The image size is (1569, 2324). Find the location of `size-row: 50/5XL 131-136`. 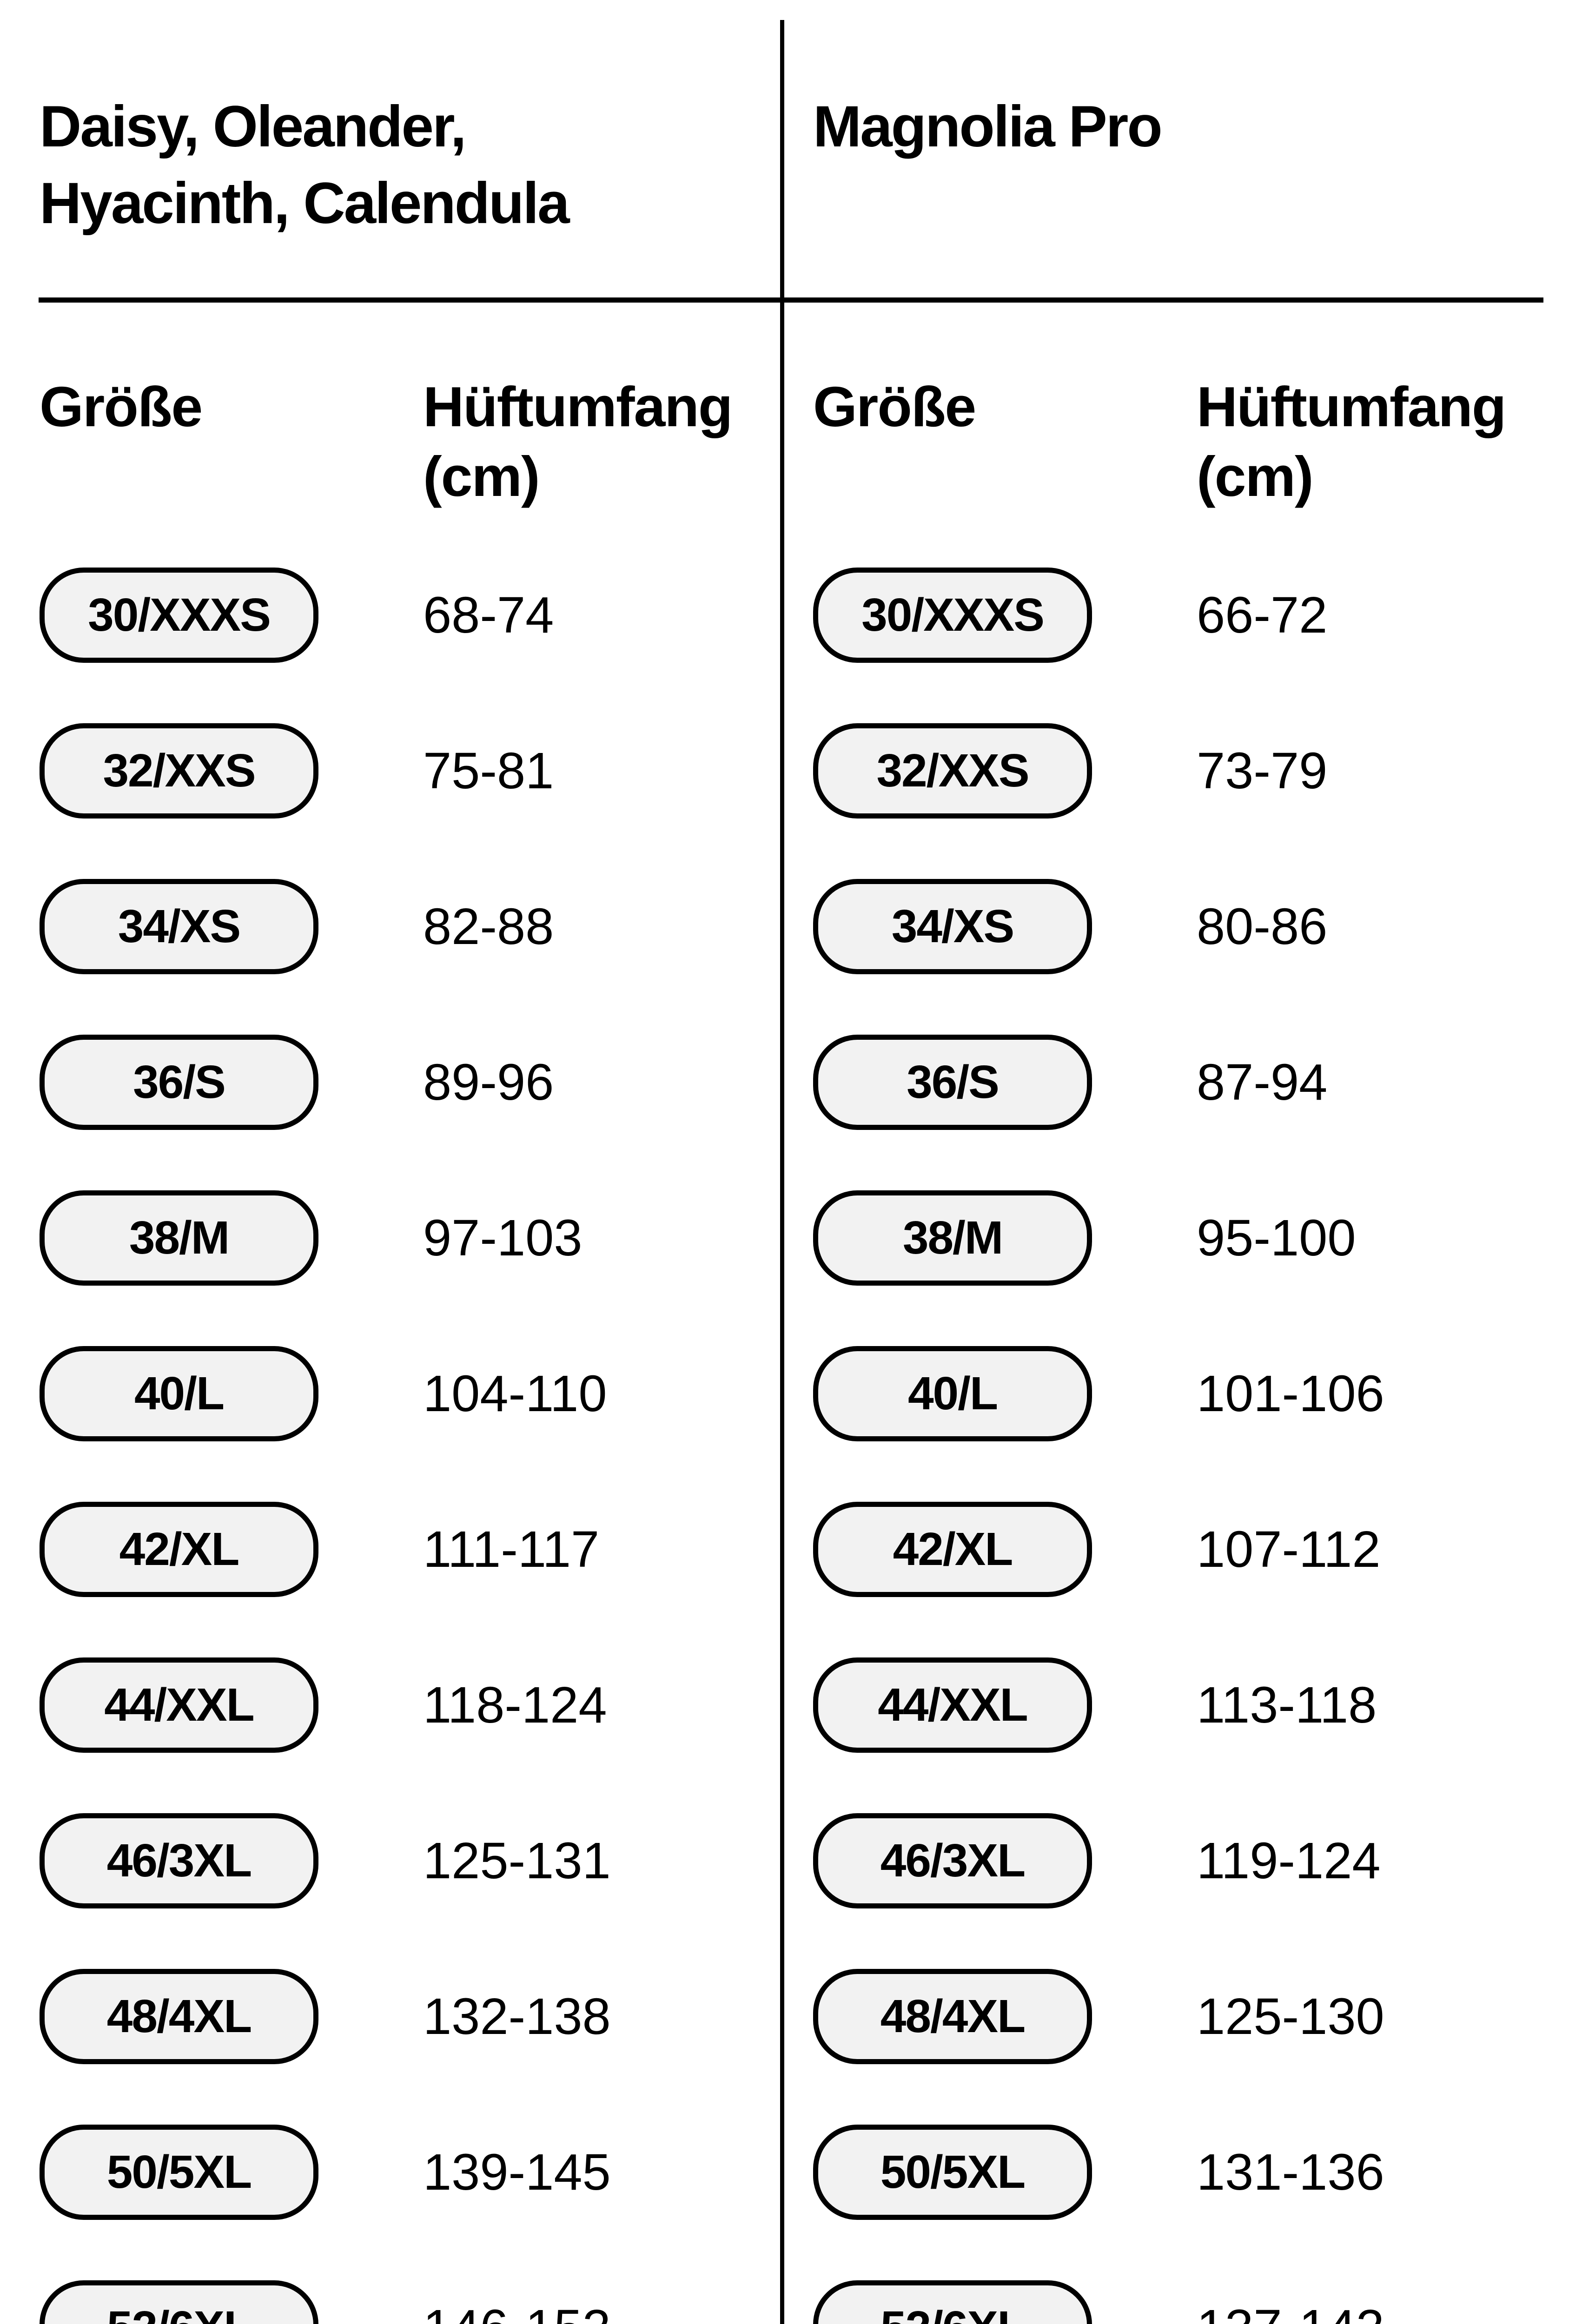

size-row: 50/5XL 131-136 is located at coordinates (1098, 2172).